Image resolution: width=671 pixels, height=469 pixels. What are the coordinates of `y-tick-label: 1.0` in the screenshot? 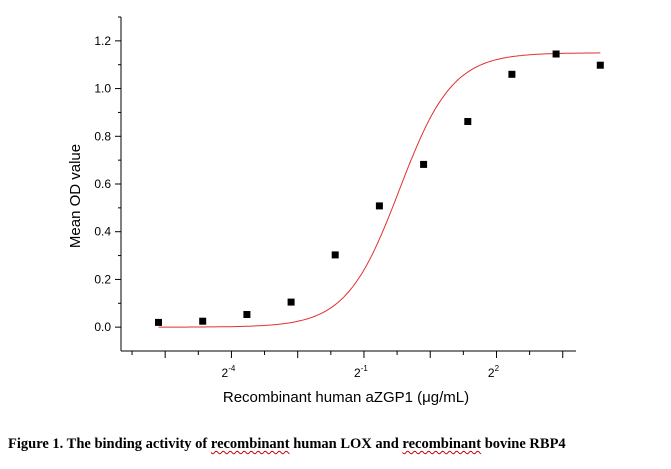 It's located at (102, 89).